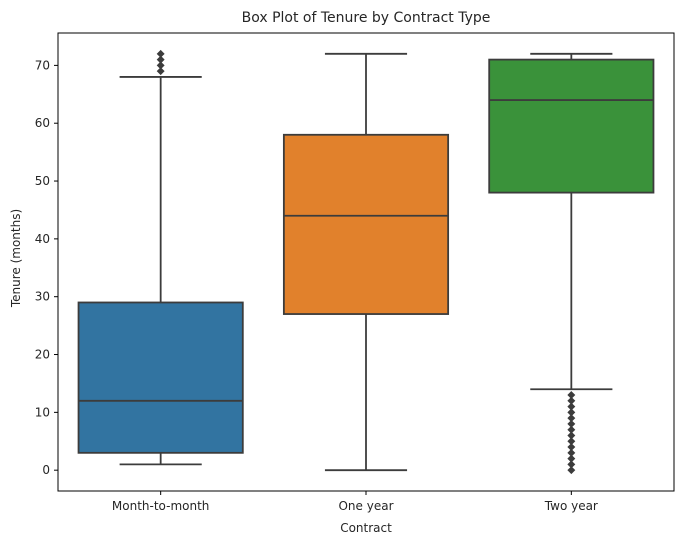 The height and width of the screenshot is (545, 687). What do you see at coordinates (571, 126) in the screenshot?
I see `box-two-year` at bounding box center [571, 126].